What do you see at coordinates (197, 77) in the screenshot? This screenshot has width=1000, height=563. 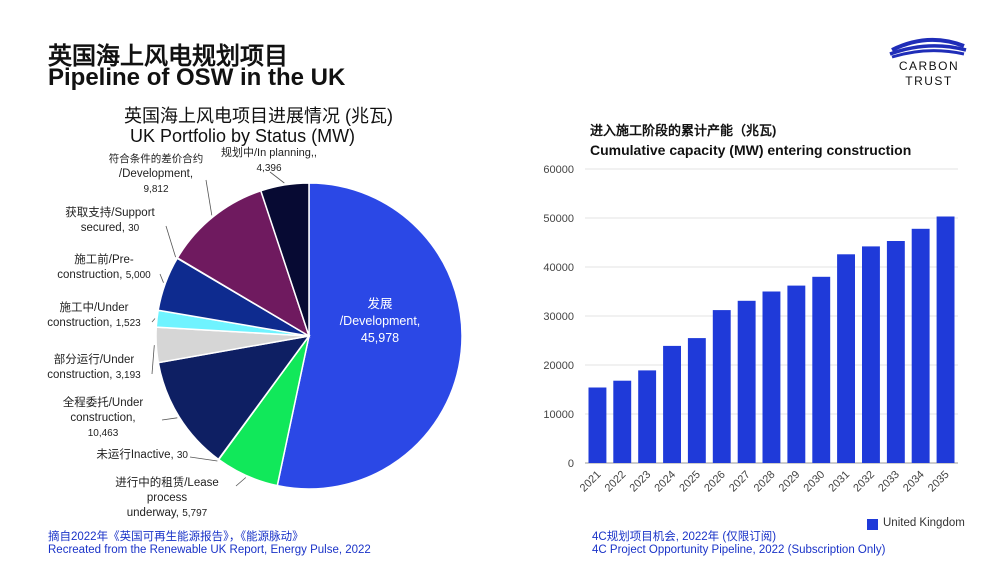 I see `page-title-en: Pipeline of OSW in the UK` at bounding box center [197, 77].